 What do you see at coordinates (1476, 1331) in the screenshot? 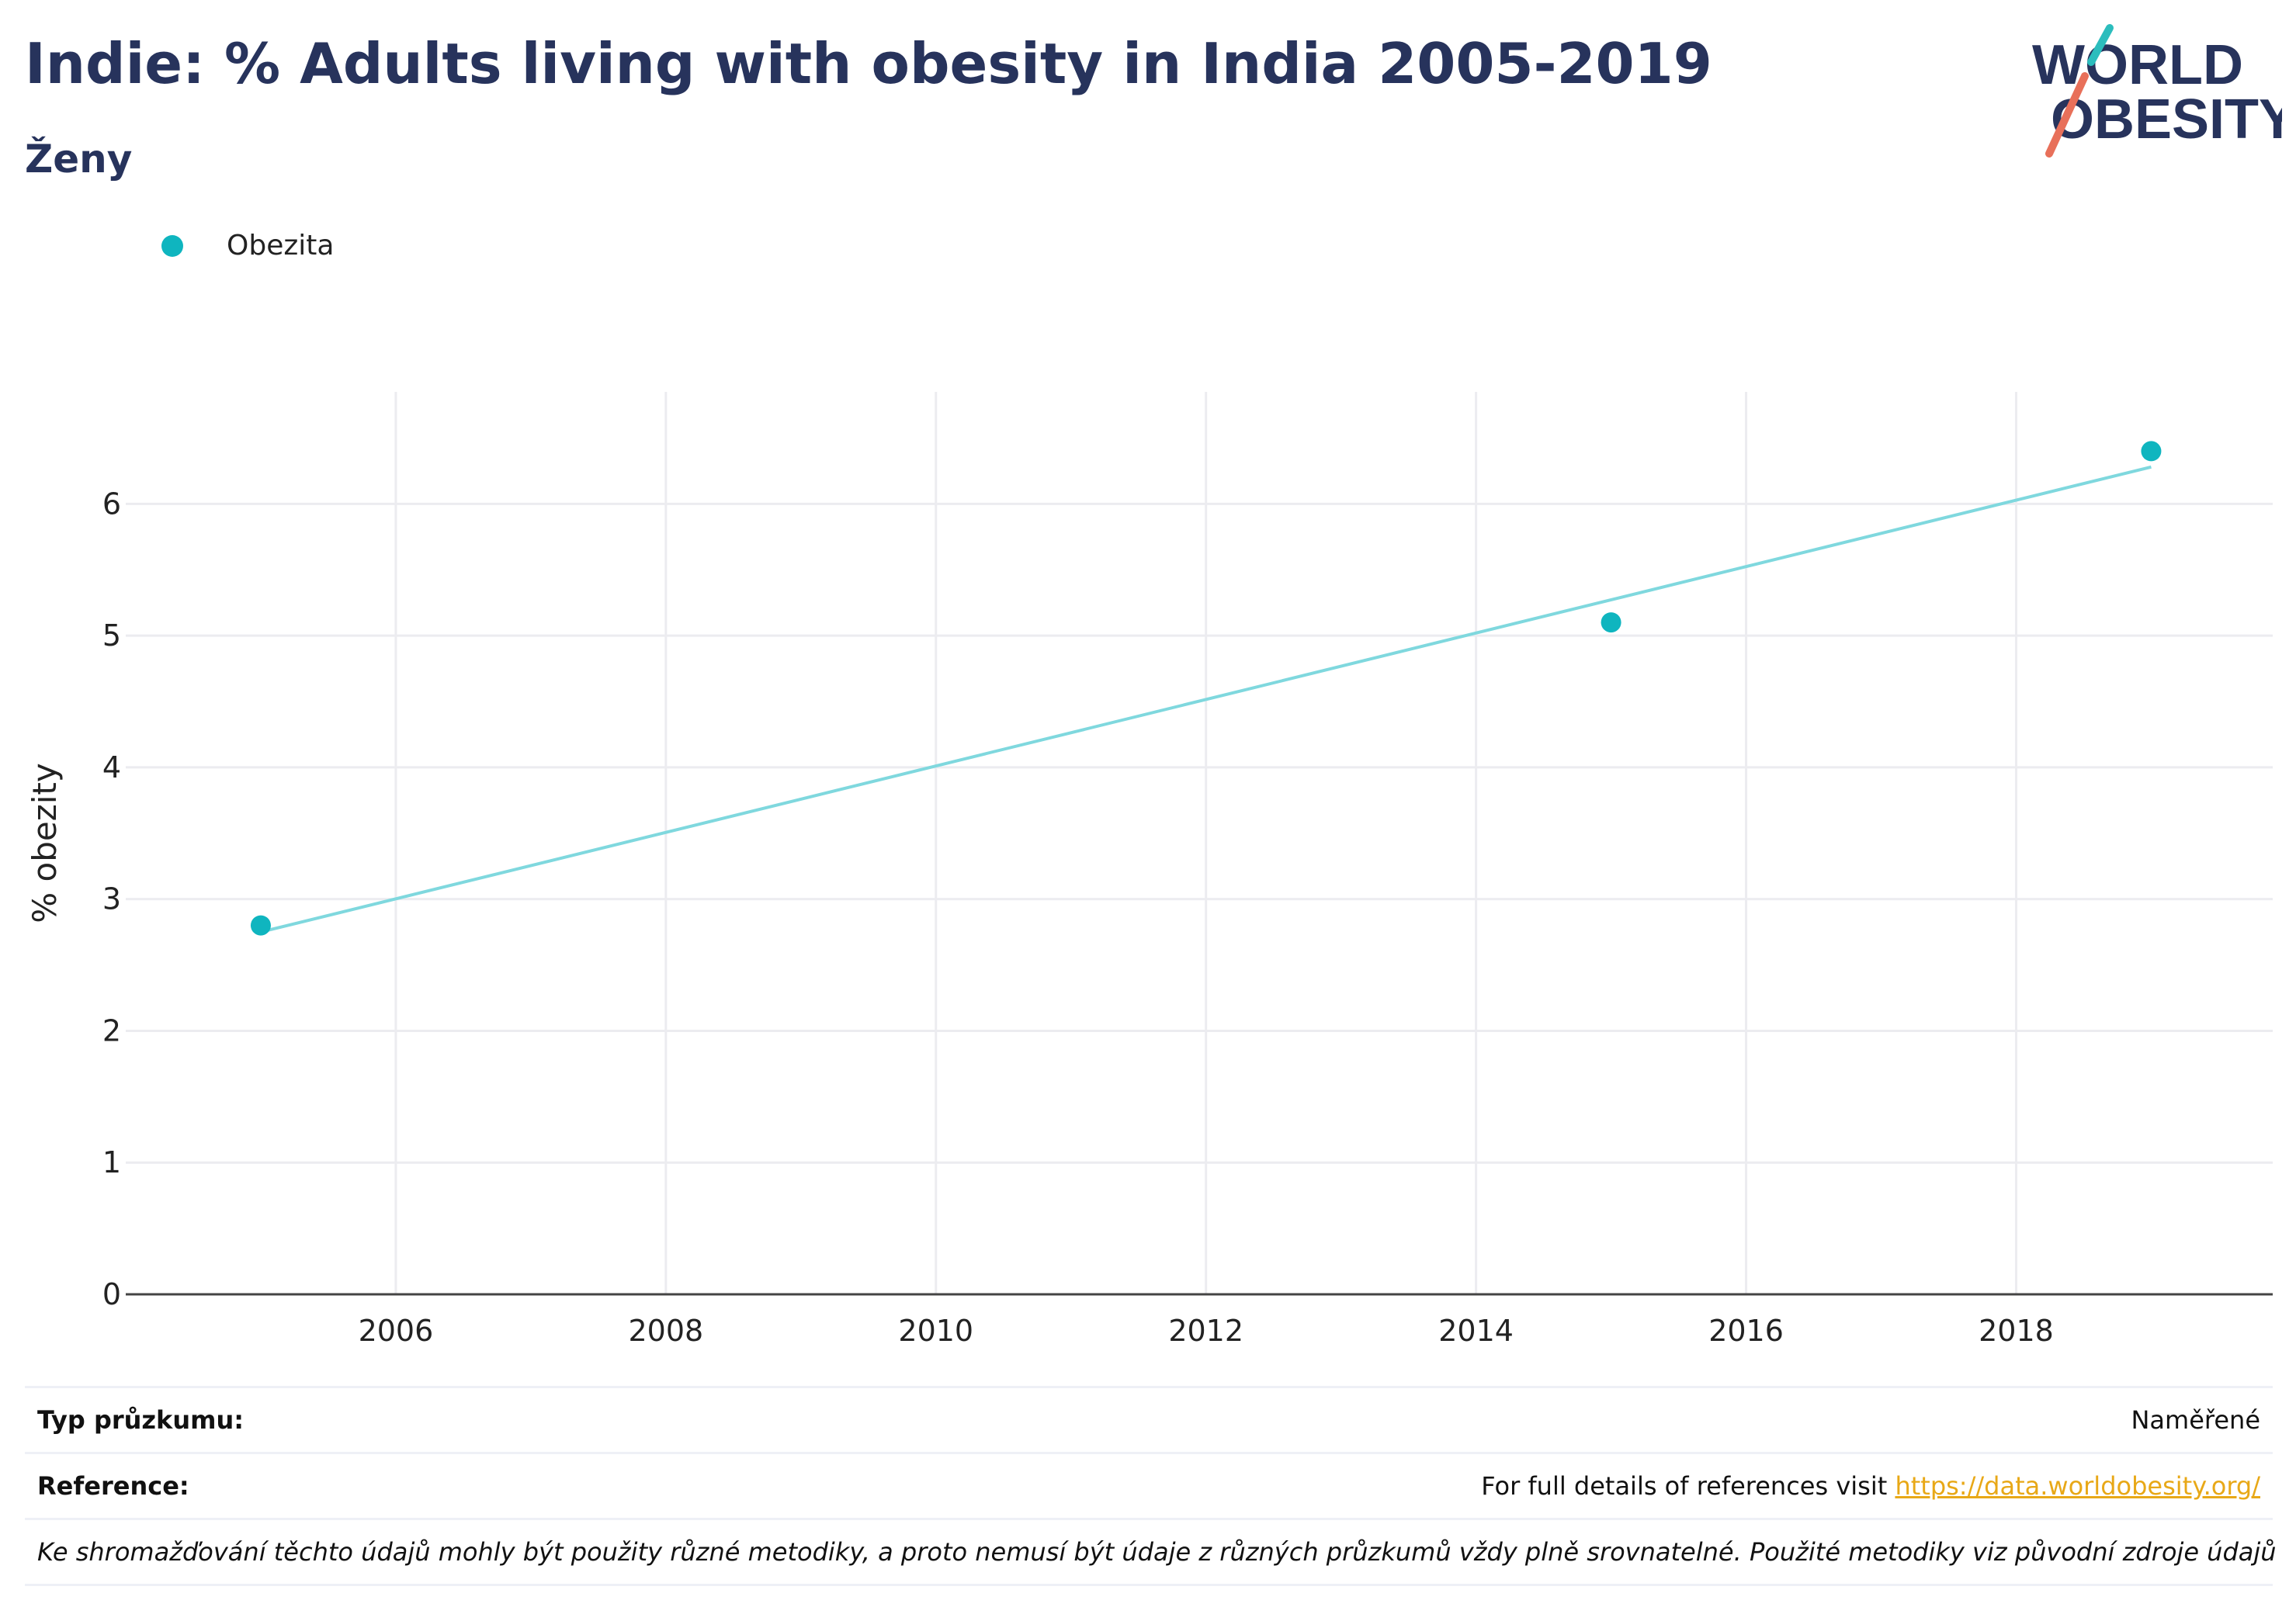
I see `x-tick-label: 2014` at bounding box center [1476, 1331].